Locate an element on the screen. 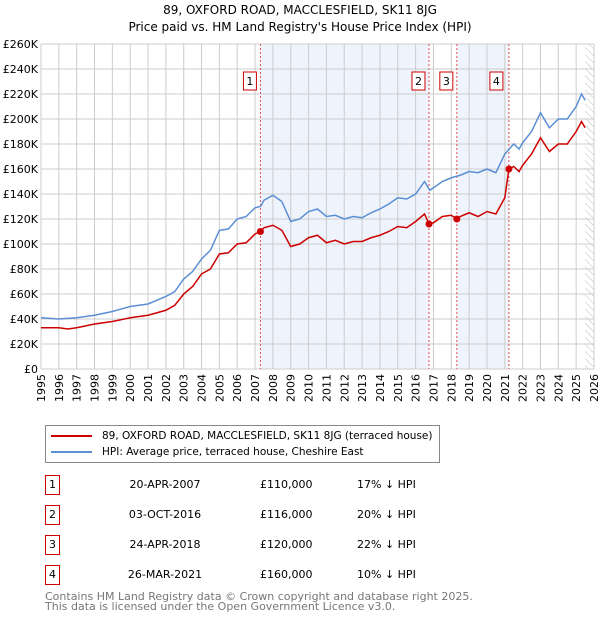 This screenshot has width=600, height=620. y-tick-label: £220K is located at coordinates (21, 94).